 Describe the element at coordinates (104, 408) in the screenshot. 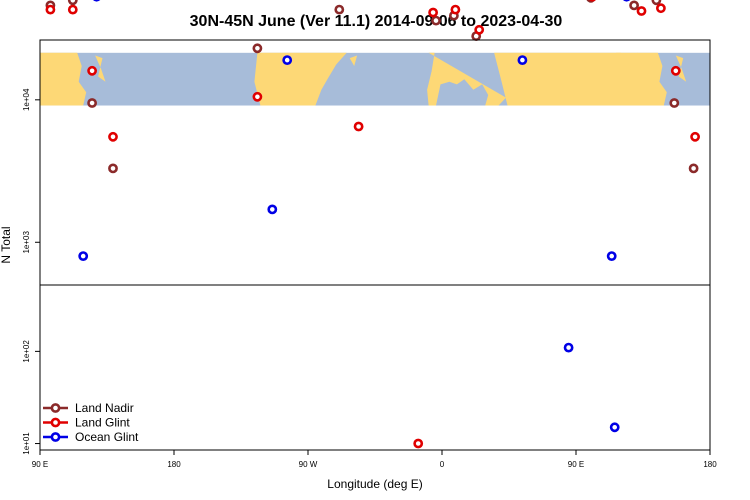

I see `legend-label-land-nadir: Land Nadir` at that location.